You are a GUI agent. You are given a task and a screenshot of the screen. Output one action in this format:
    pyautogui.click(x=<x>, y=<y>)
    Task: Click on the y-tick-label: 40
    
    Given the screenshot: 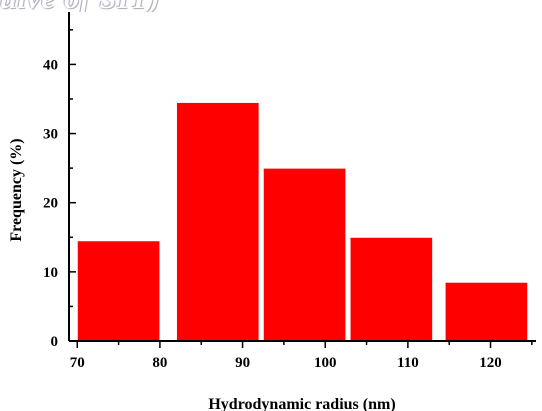 What is the action you would take?
    pyautogui.click(x=50, y=65)
    